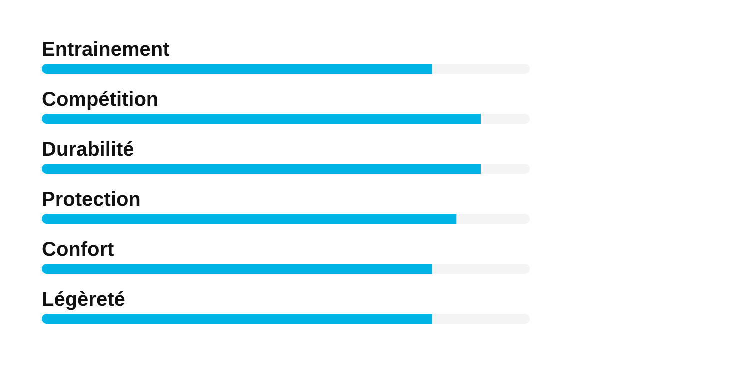 The height and width of the screenshot is (387, 756). I want to click on y-tick-label: Confort, so click(78, 250).